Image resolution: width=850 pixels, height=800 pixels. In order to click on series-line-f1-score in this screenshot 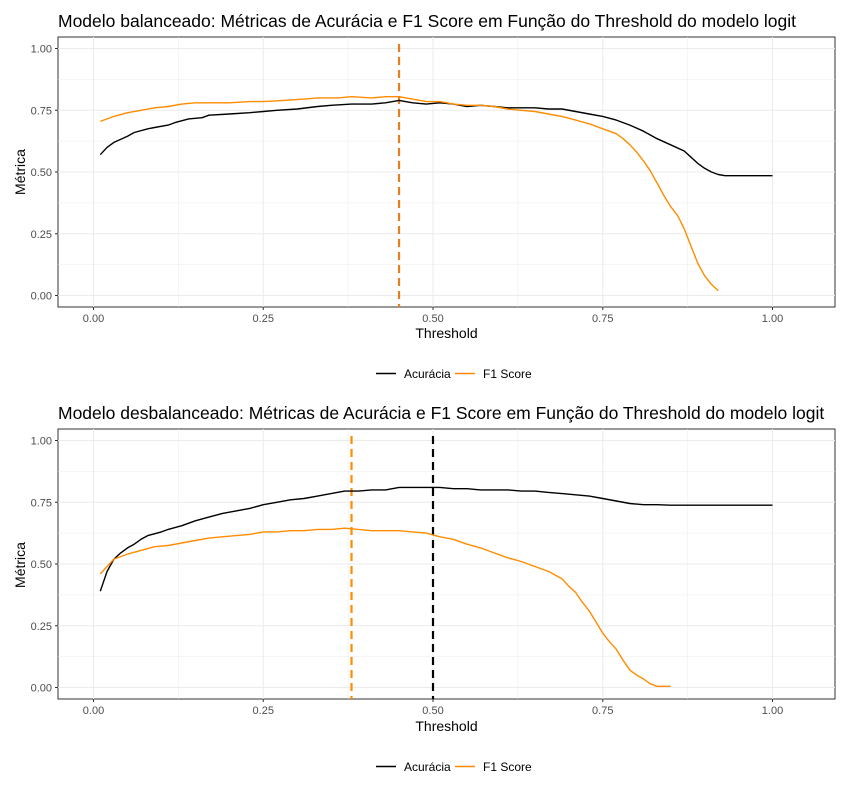, I will do `click(385, 607)`.